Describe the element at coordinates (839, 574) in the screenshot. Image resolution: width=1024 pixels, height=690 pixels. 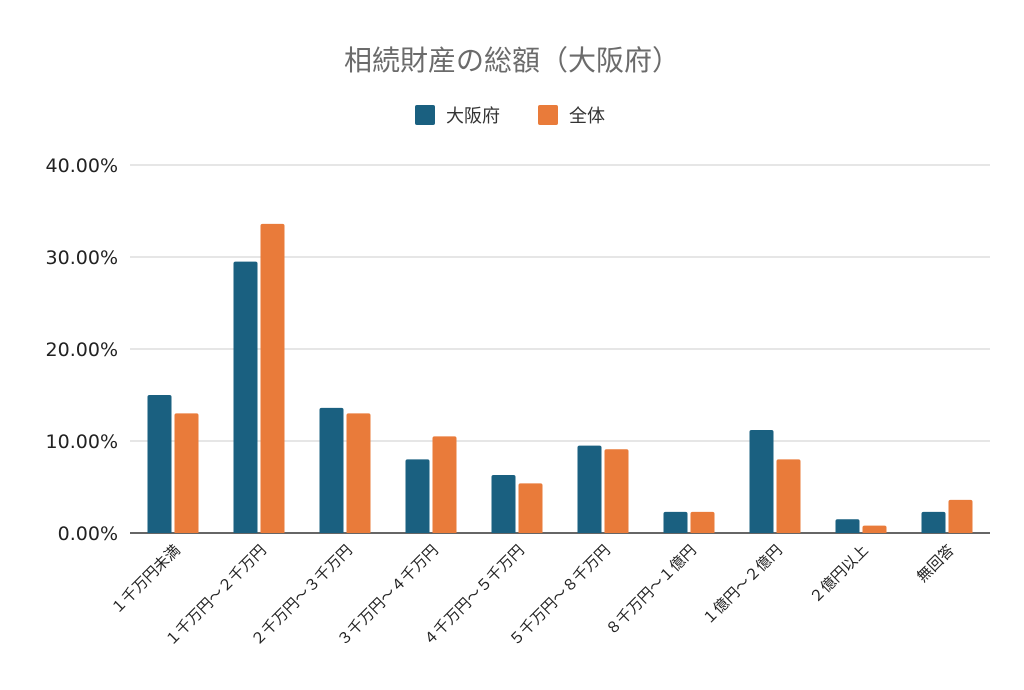
I see `x-tick-label: ２億円以上` at that location.